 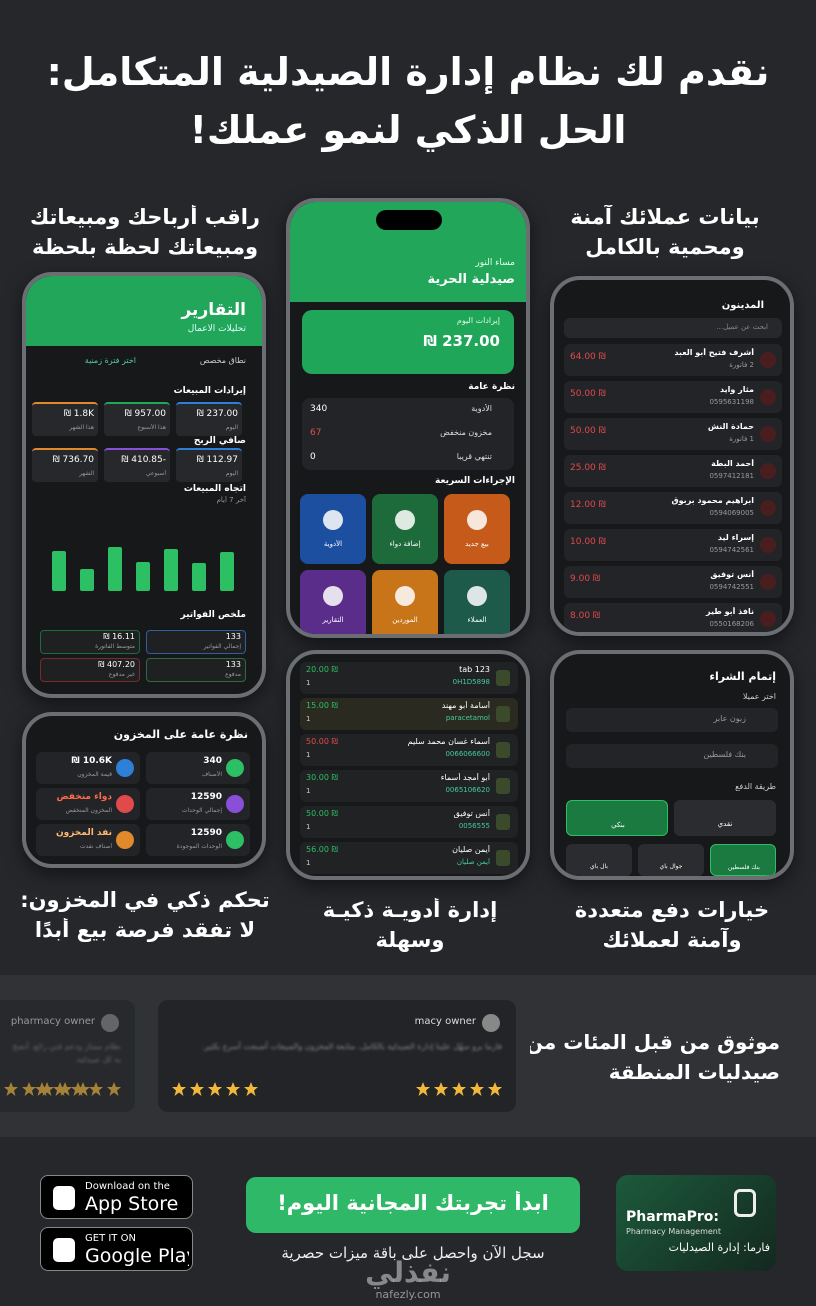 I want to click on customer-name: أشرف فتيح أبو العبد, so click(x=714, y=352).